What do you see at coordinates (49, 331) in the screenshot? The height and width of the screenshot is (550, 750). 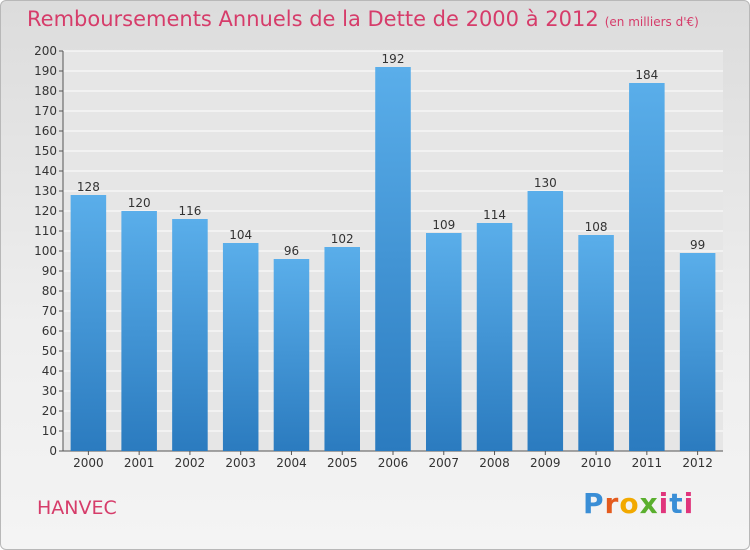 I see `y-tick-label: 60` at bounding box center [49, 331].